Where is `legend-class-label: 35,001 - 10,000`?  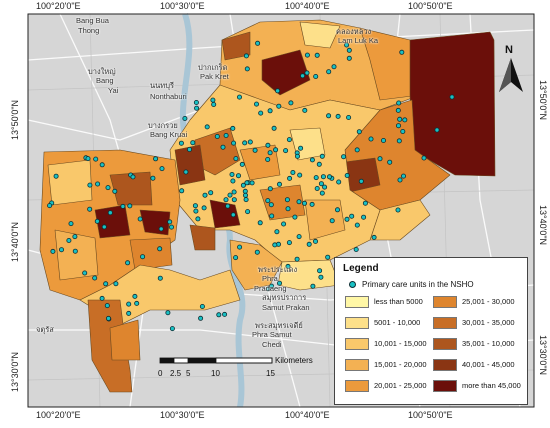 legend-class-label: 35,001 - 10,000 is located at coordinates (488, 343).